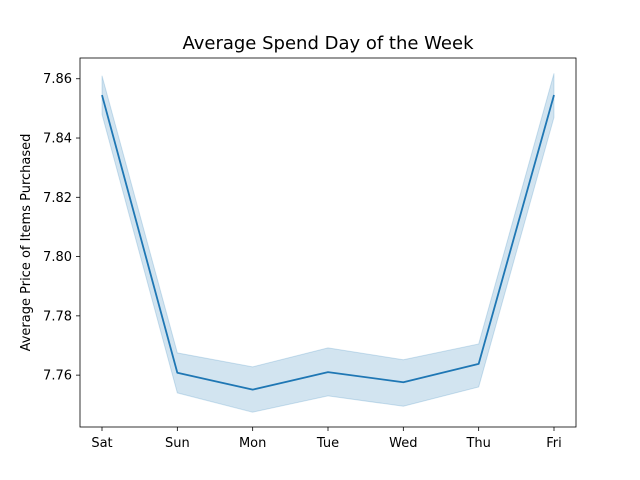  Describe the element at coordinates (328, 43) in the screenshot. I see `chart-title: Average Spend Day of the Week` at that location.